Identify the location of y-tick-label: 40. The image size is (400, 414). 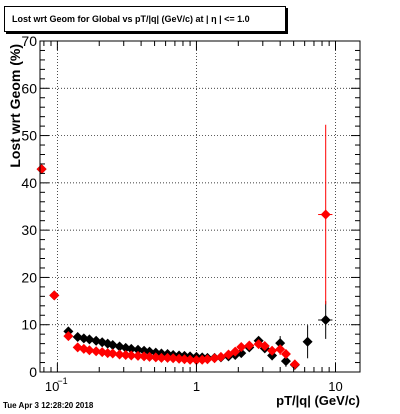
(29, 183).